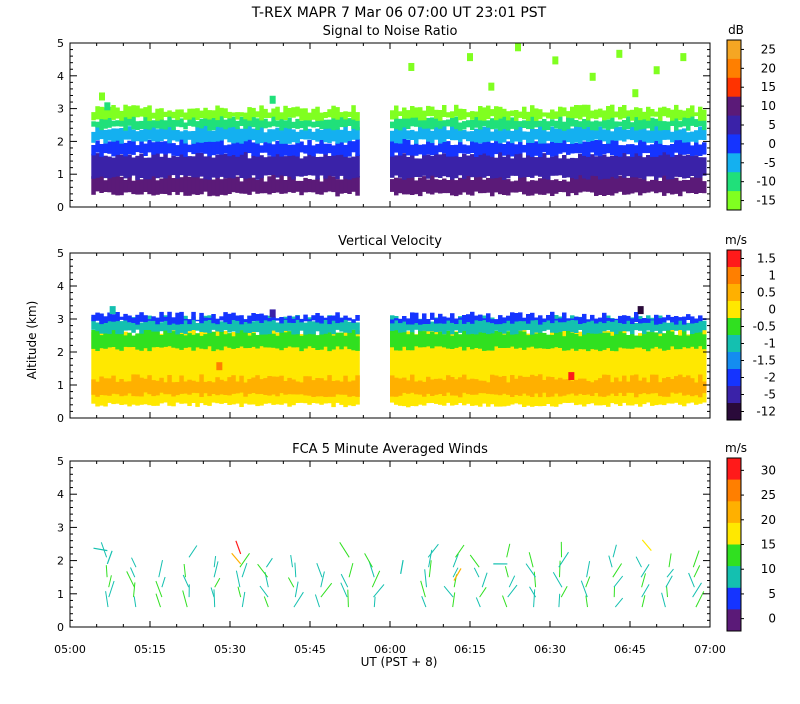  What do you see at coordinates (734, 327) in the screenshot?
I see `colorbar-swatch` at bounding box center [734, 327].